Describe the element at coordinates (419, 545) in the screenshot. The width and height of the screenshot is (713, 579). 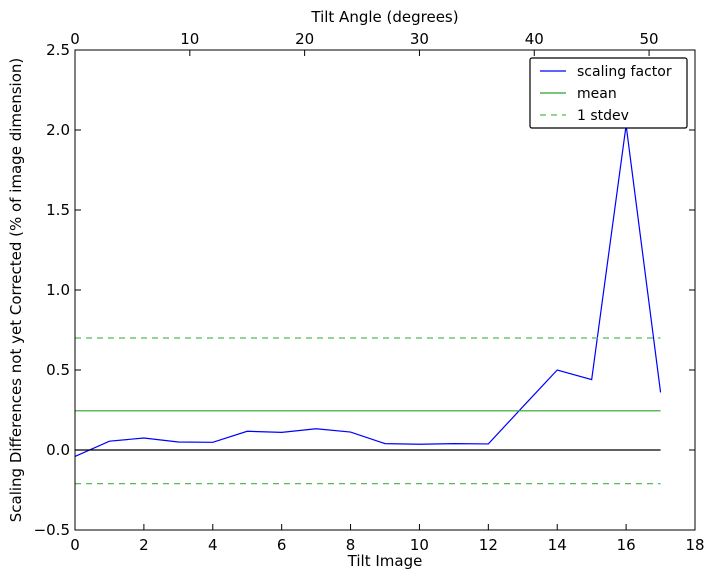
I see `x-tick-label: 10` at that location.